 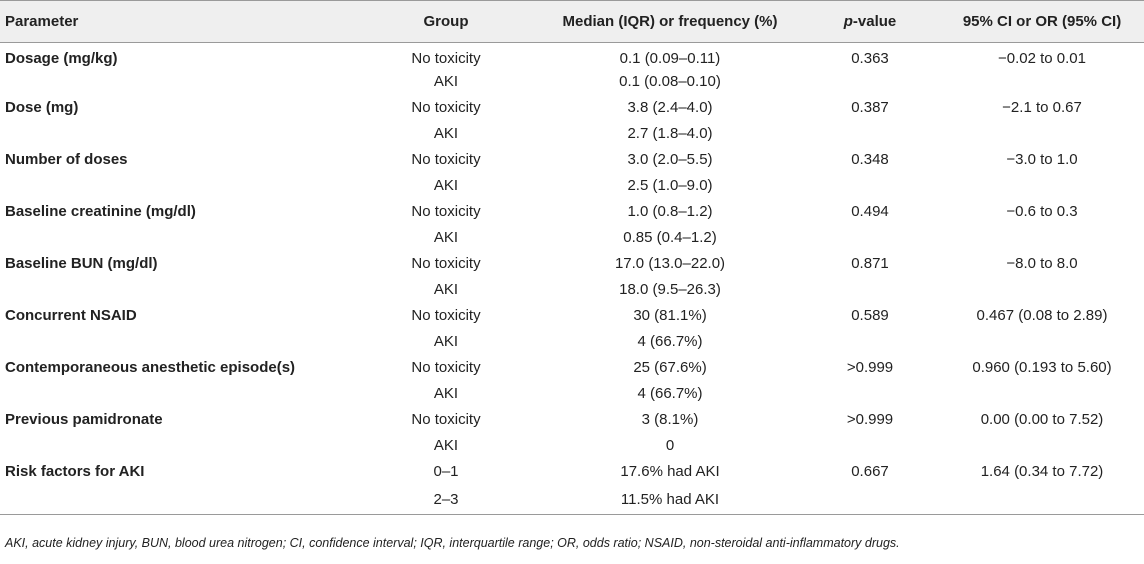 What do you see at coordinates (670, 133) in the screenshot?
I see `cell-median: 2.7 (1.8–4.0)` at bounding box center [670, 133].